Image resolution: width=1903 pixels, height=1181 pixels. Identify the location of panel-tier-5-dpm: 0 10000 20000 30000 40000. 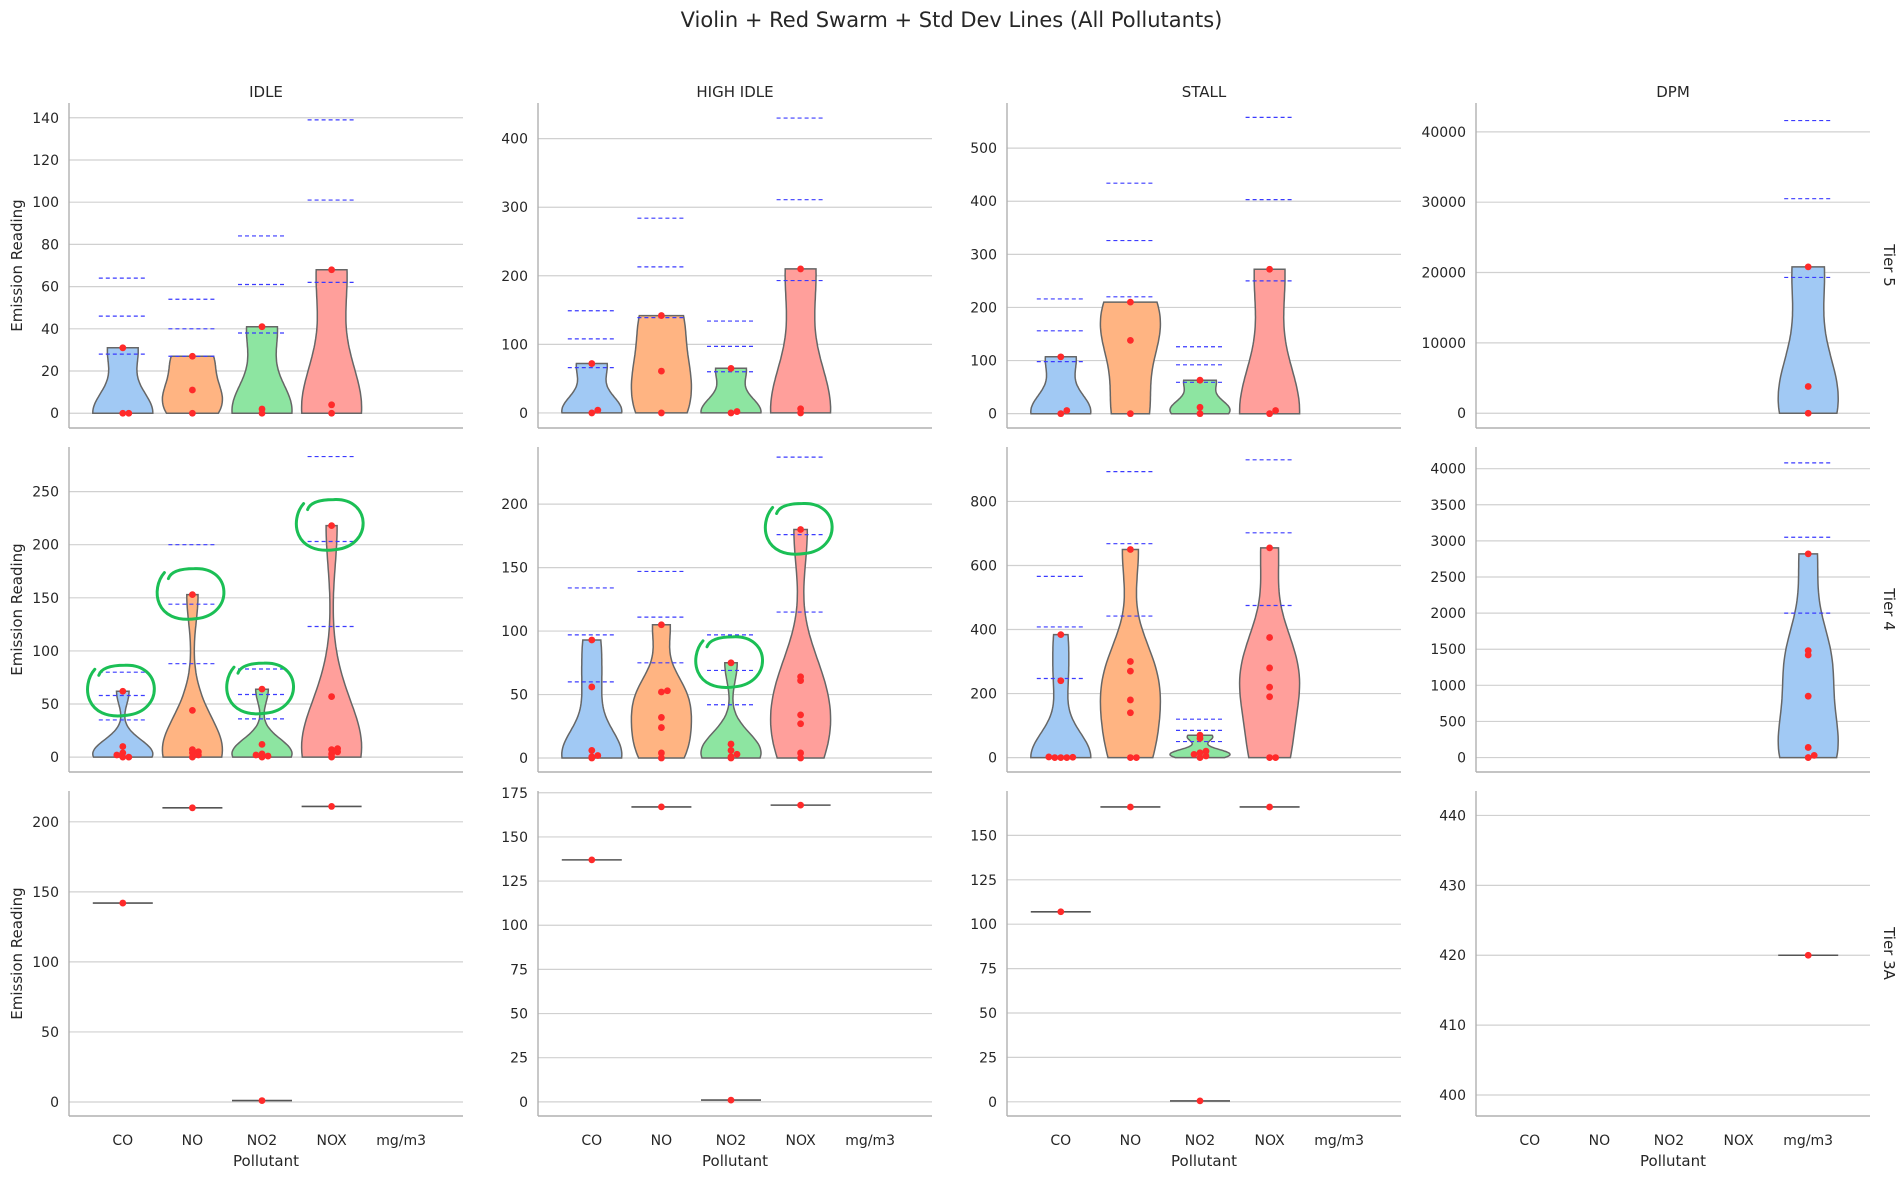
(1645, 266).